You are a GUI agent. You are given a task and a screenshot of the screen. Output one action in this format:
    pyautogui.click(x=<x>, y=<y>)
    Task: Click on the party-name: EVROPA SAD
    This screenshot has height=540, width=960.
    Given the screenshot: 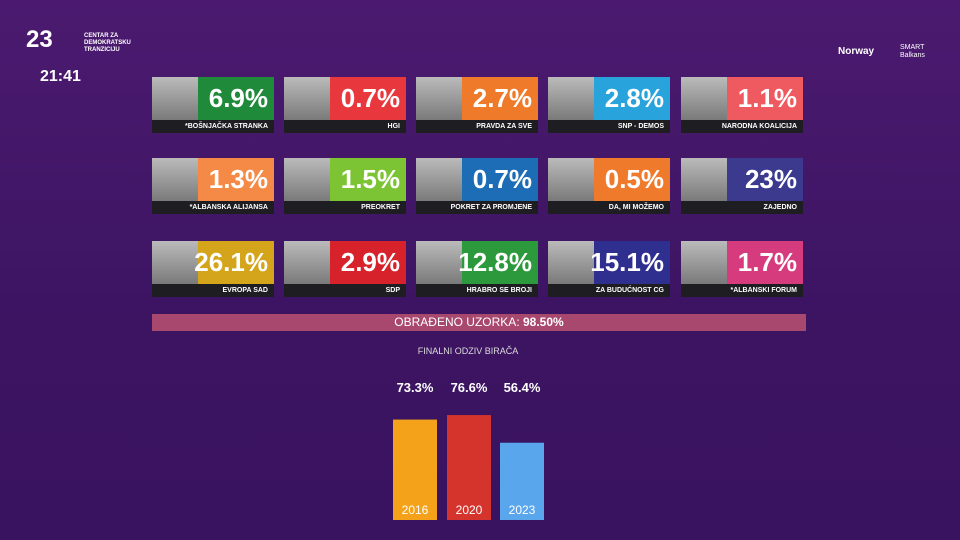 What is the action you would take?
    pyautogui.click(x=213, y=290)
    